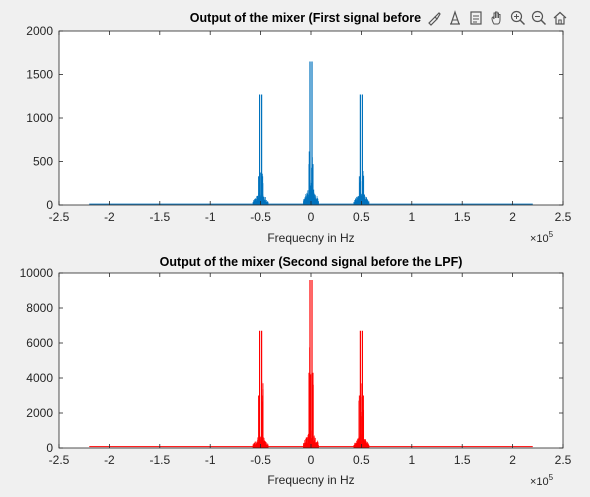 The width and height of the screenshot is (590, 497). What do you see at coordinates (454, 18) in the screenshot?
I see `data-cursor-icon` at bounding box center [454, 18].